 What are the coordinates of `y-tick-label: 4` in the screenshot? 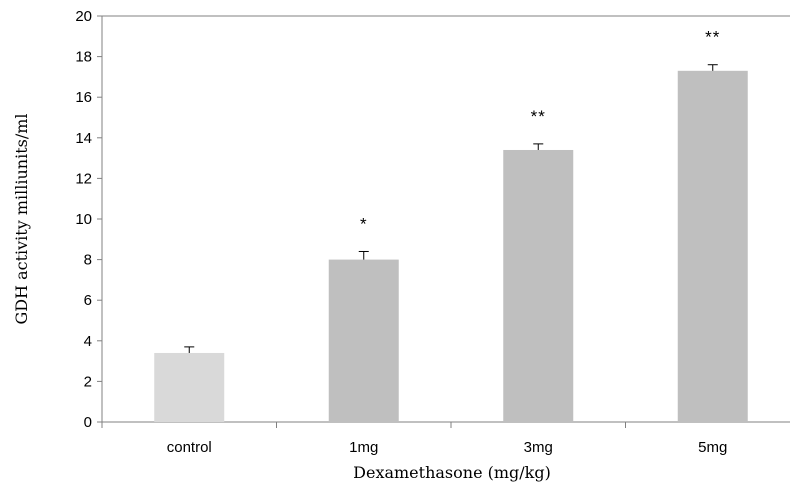 It's located at (88, 341).